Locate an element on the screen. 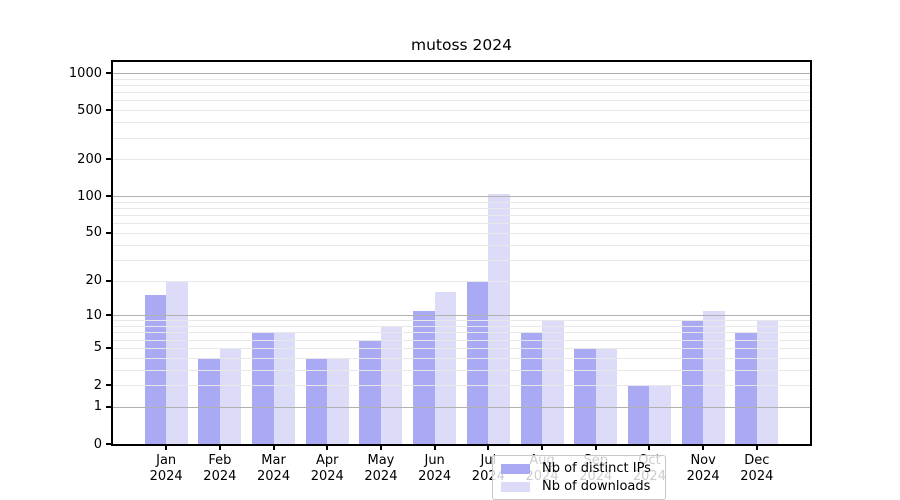  bar-downloads-mar is located at coordinates (284, 388).